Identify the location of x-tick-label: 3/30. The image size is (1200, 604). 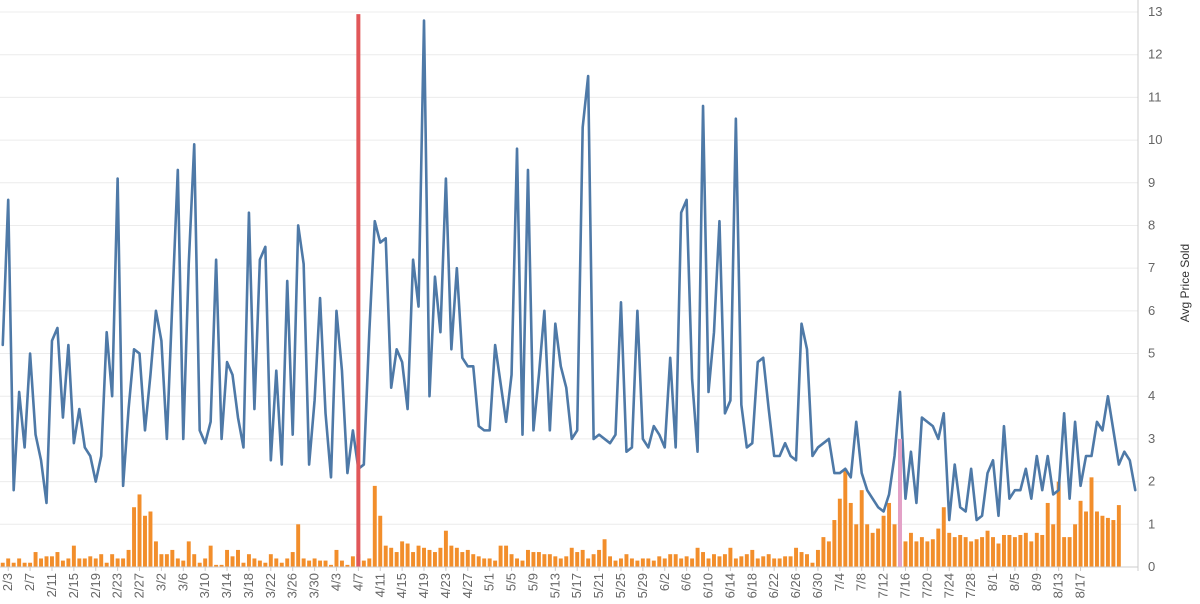
(314, 585).